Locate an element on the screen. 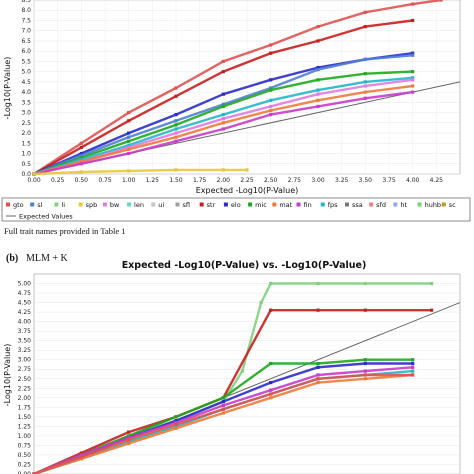 This screenshot has width=474, height=474. plot-b-y-tick-label: 4.75 is located at coordinates (25, 293).